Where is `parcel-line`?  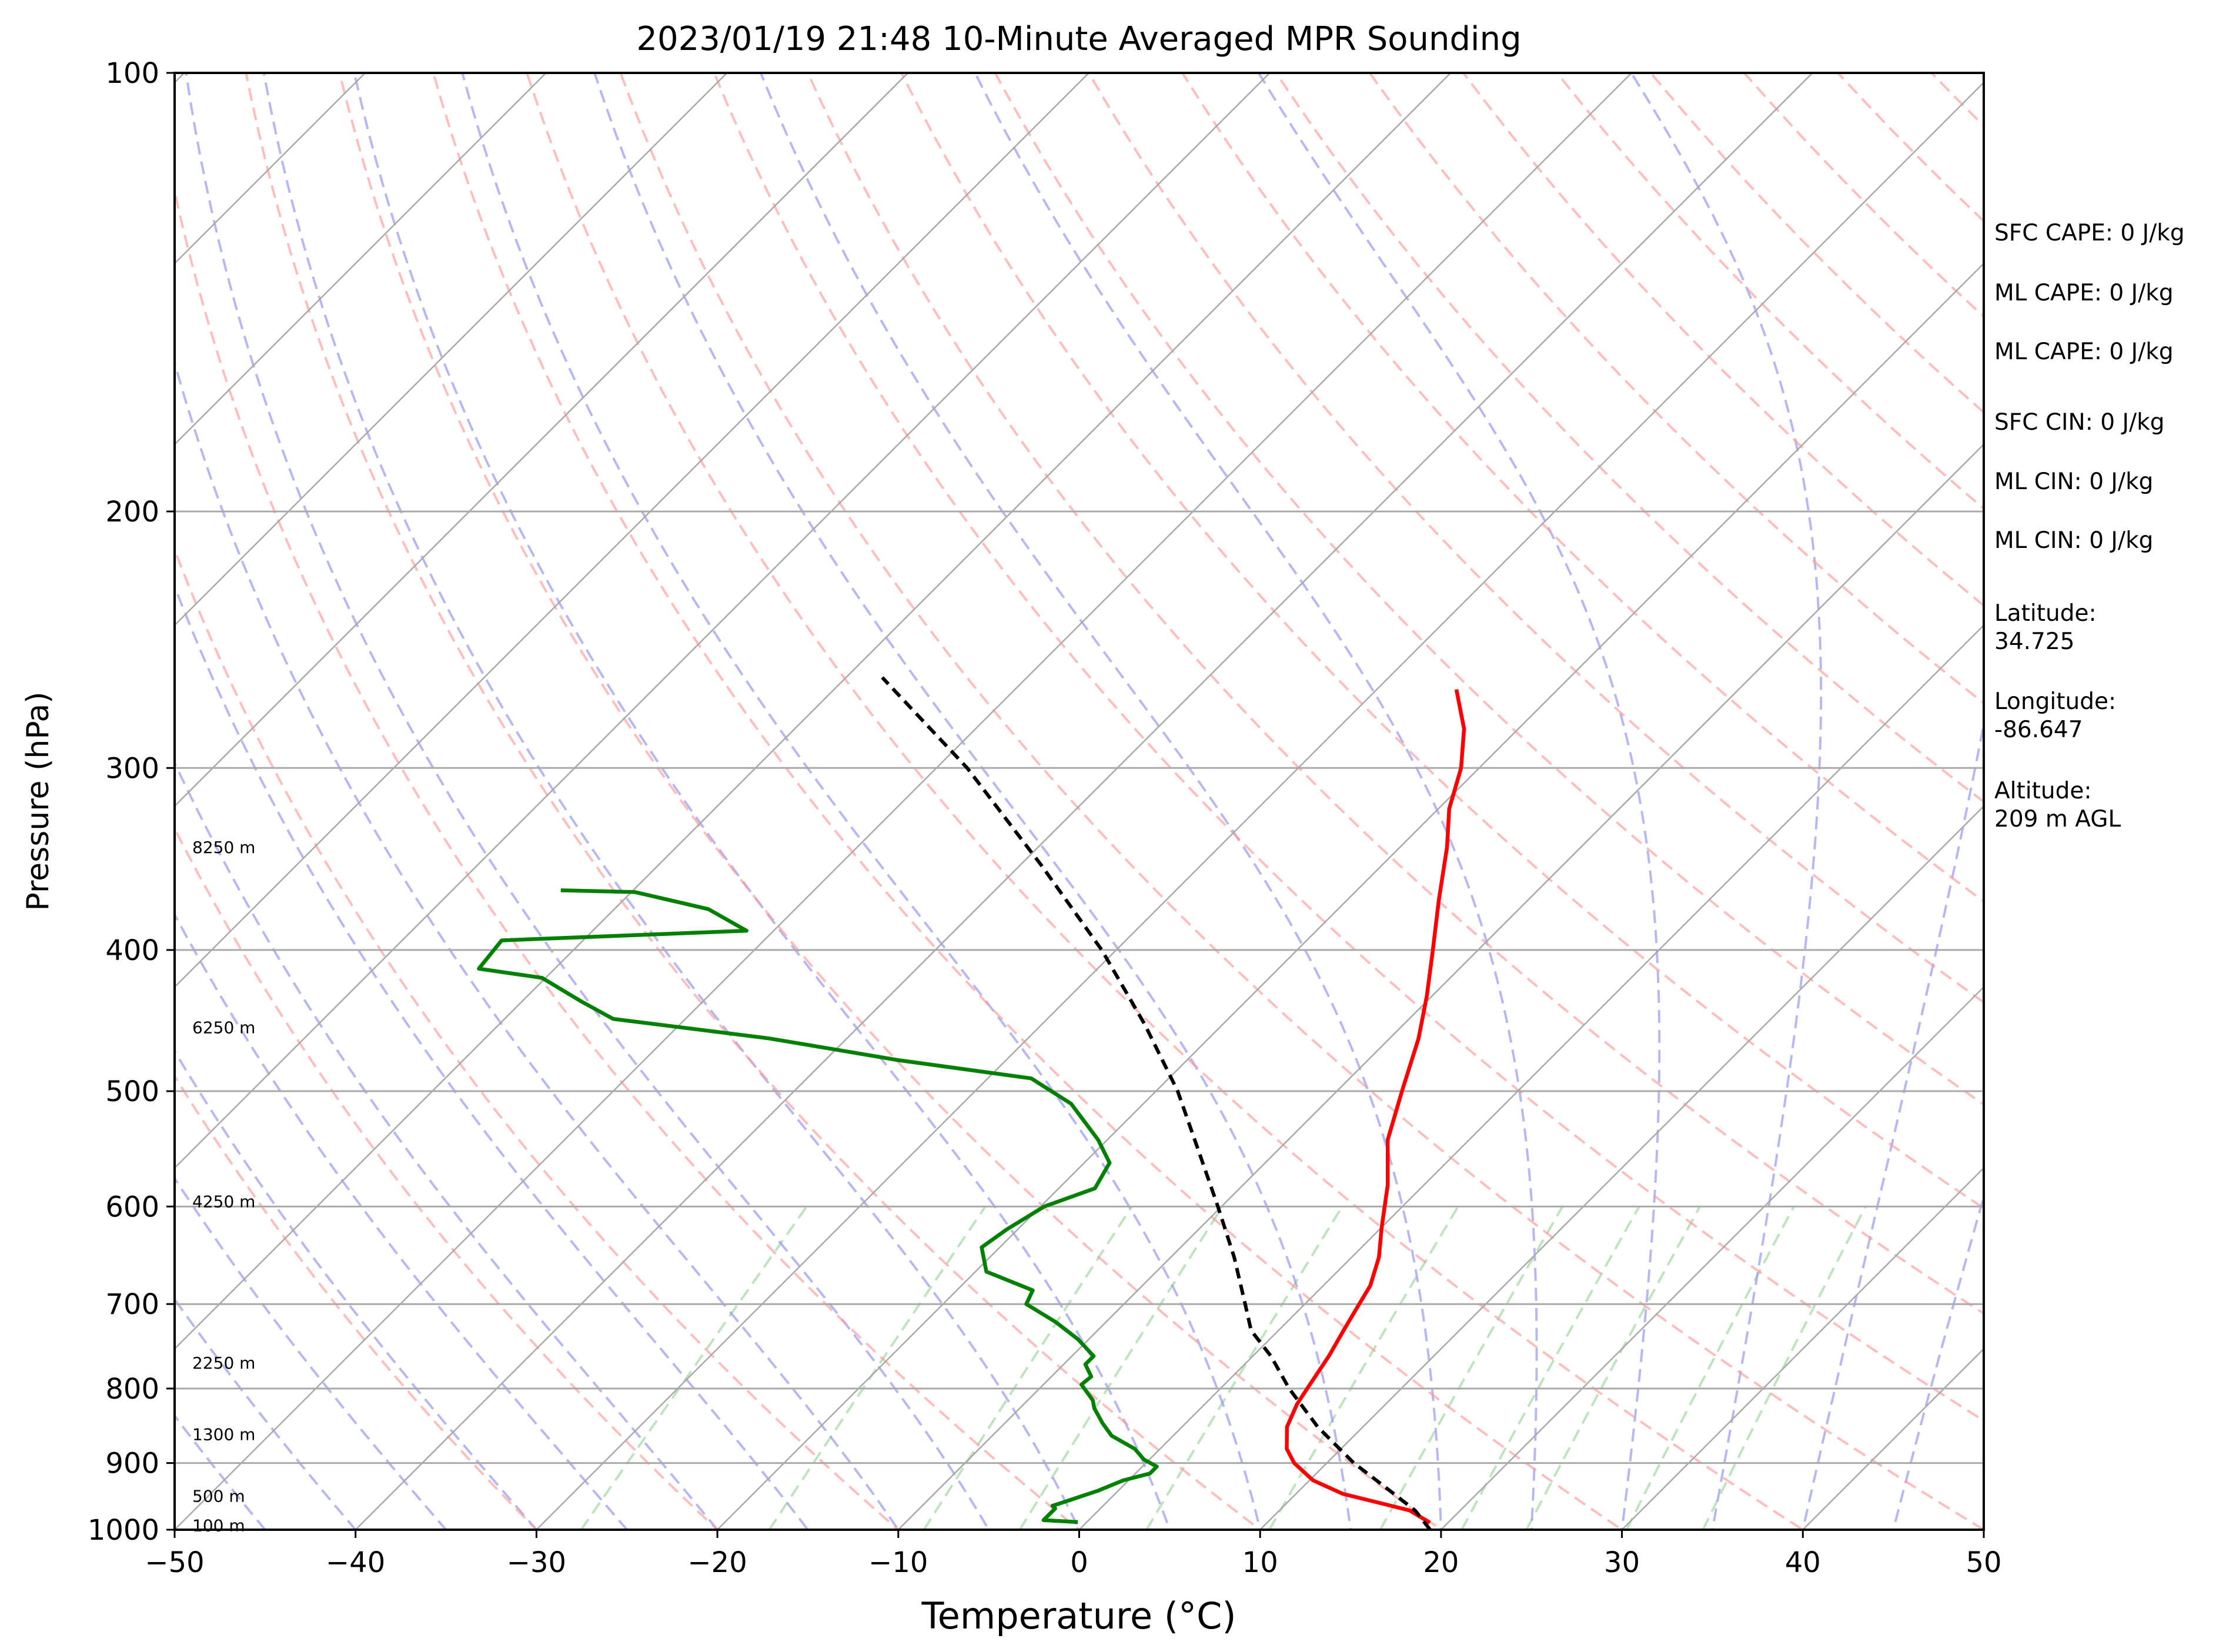 parcel-line is located at coordinates (1157, 1103).